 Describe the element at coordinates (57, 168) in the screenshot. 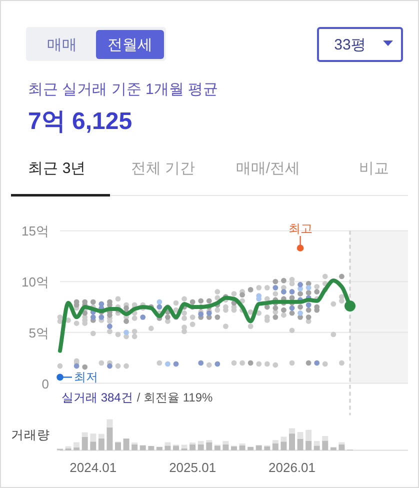

I see `text: 최근 3년` at that location.